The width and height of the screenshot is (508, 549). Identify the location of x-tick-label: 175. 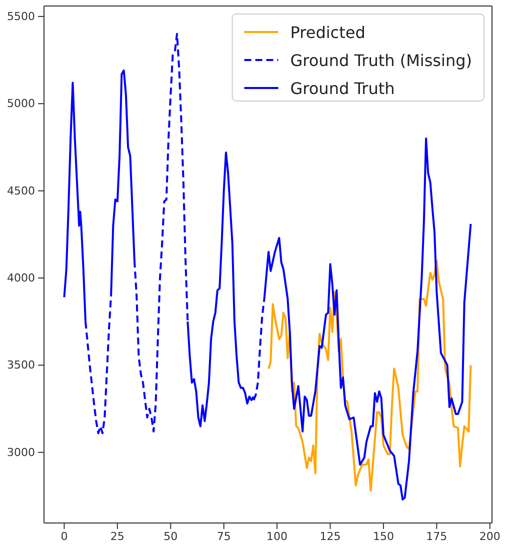
(437, 536).